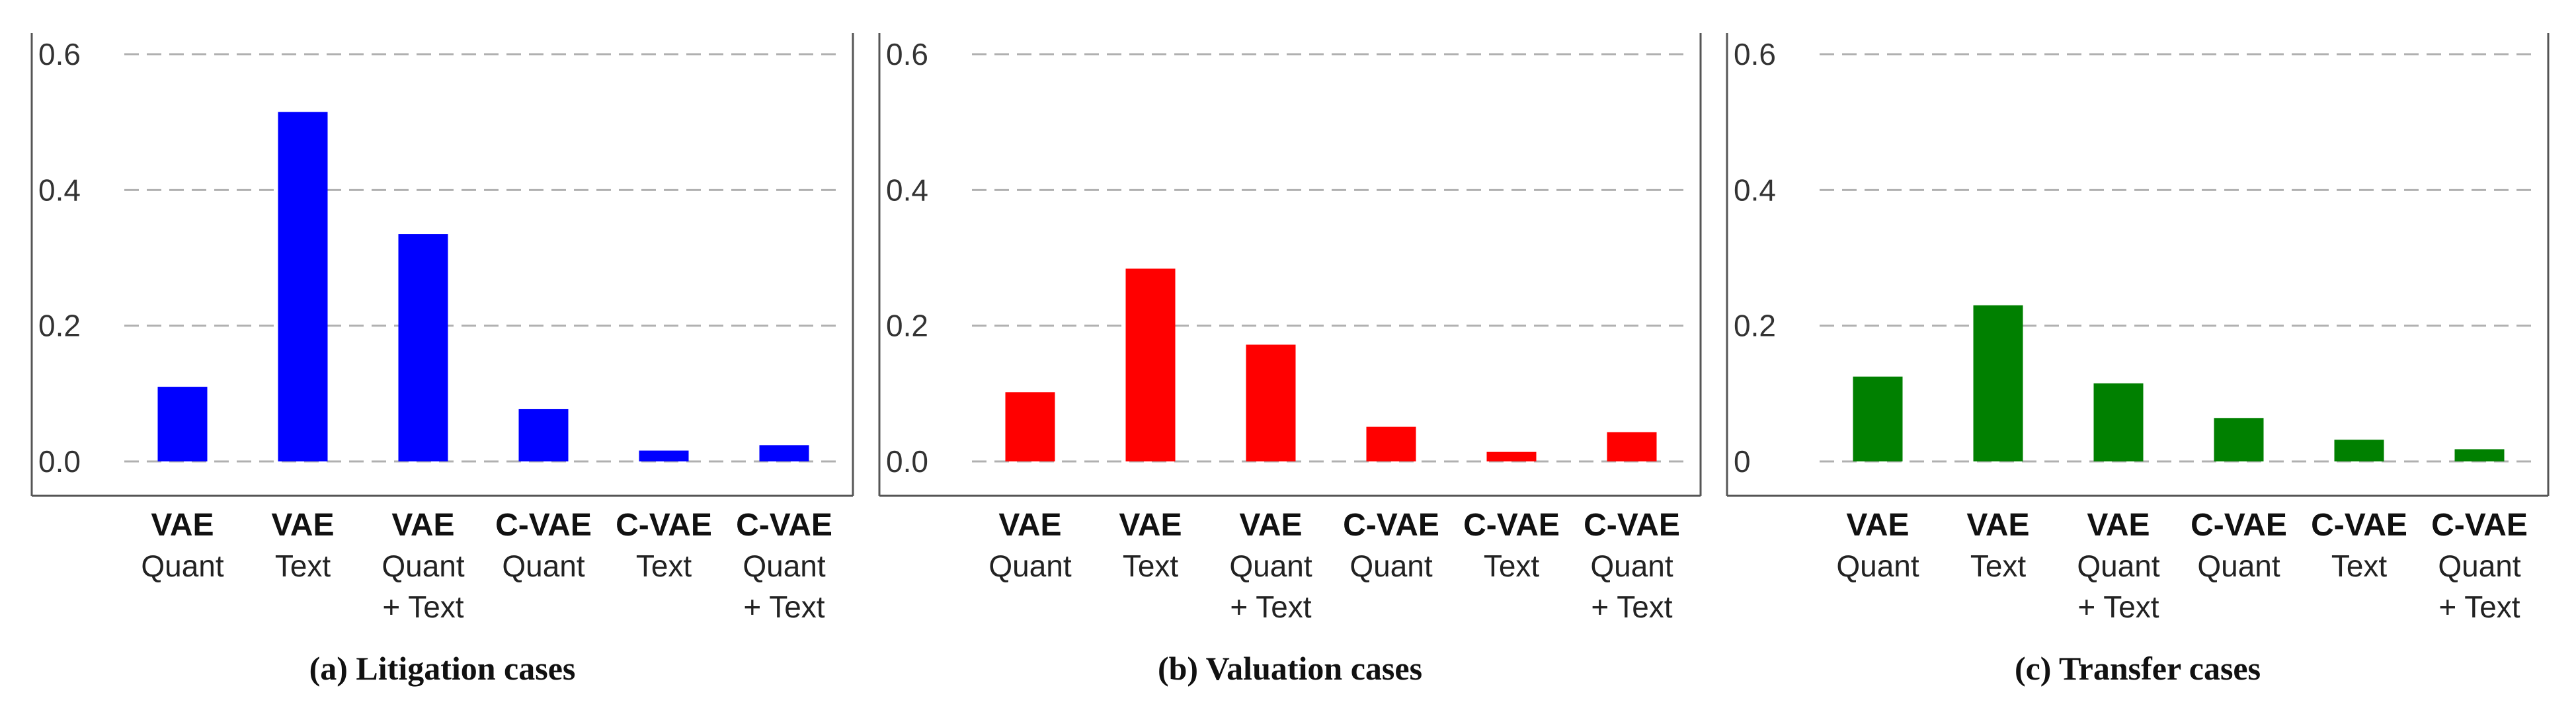 The image size is (2576, 708). I want to click on chart-caption: (b) Valuation cases, so click(1290, 668).